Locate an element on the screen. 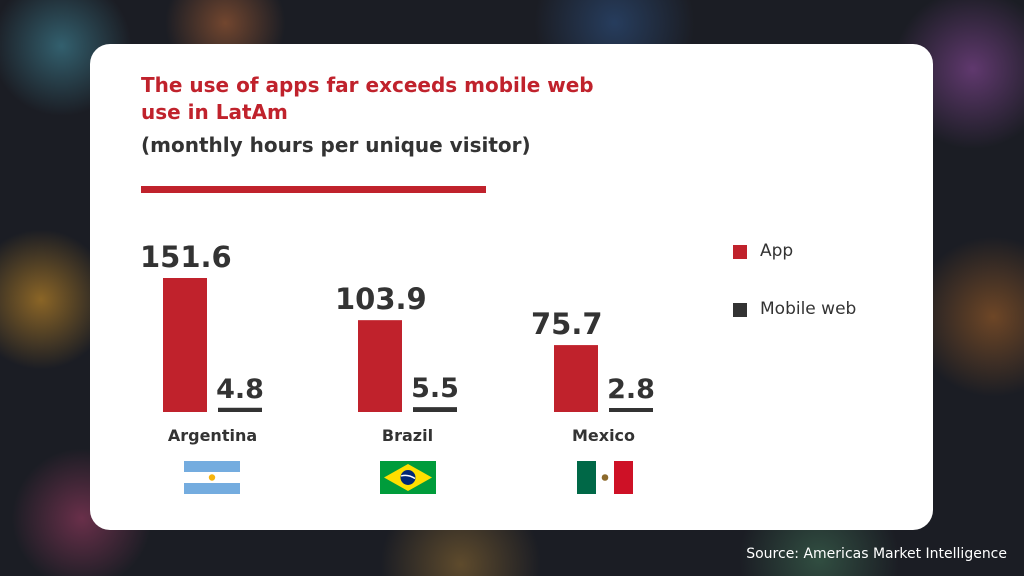 The height and width of the screenshot is (576, 1024). value-label-mobile-web-argentina: 4.8 is located at coordinates (240, 389).